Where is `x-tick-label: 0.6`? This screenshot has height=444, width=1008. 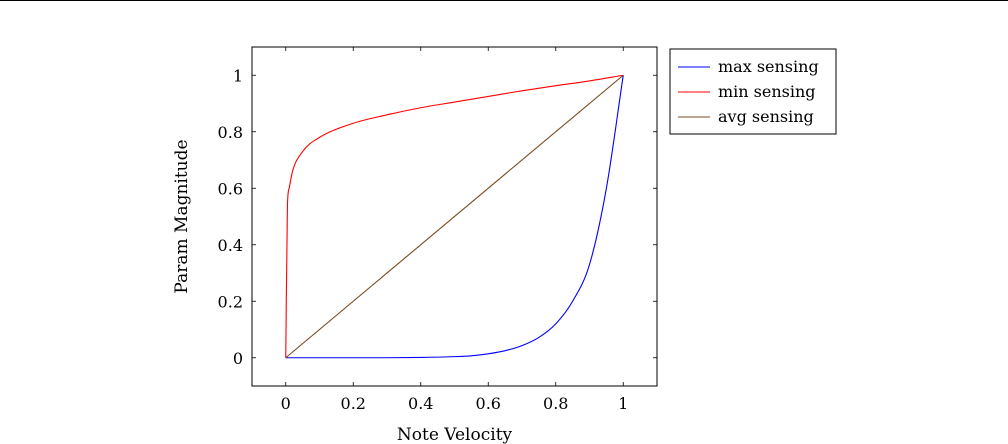
x-tick-label: 0.6 is located at coordinates (488, 403).